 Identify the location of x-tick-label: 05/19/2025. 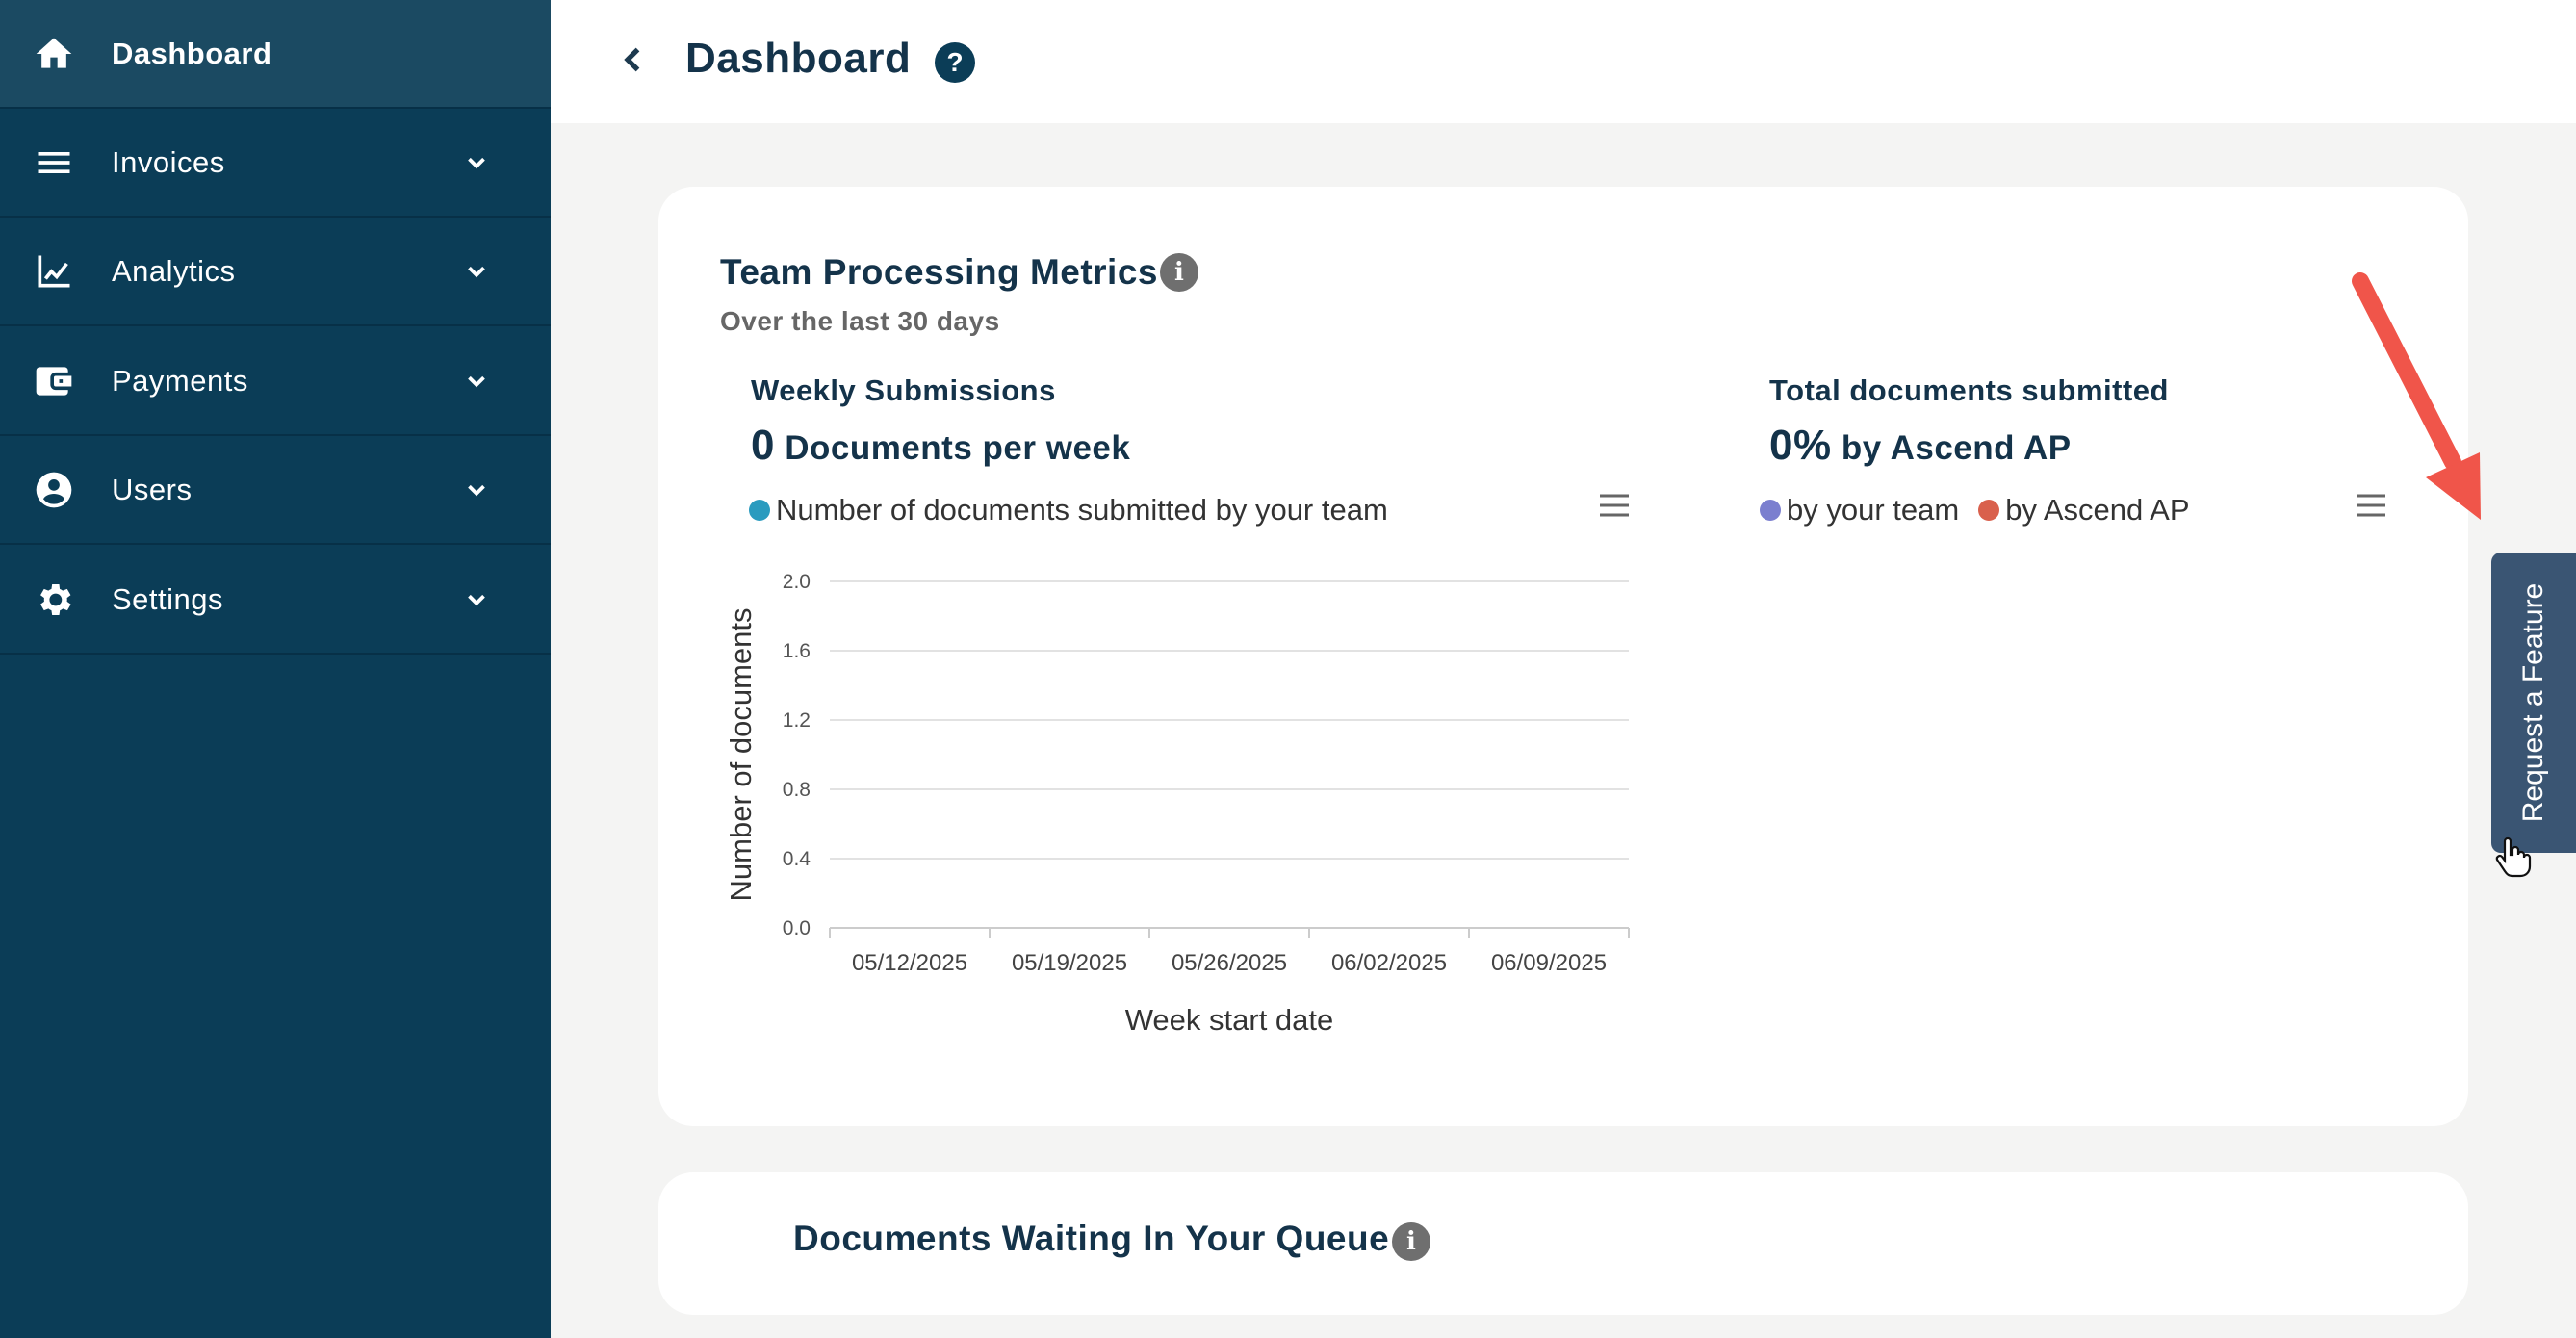
(1069, 963).